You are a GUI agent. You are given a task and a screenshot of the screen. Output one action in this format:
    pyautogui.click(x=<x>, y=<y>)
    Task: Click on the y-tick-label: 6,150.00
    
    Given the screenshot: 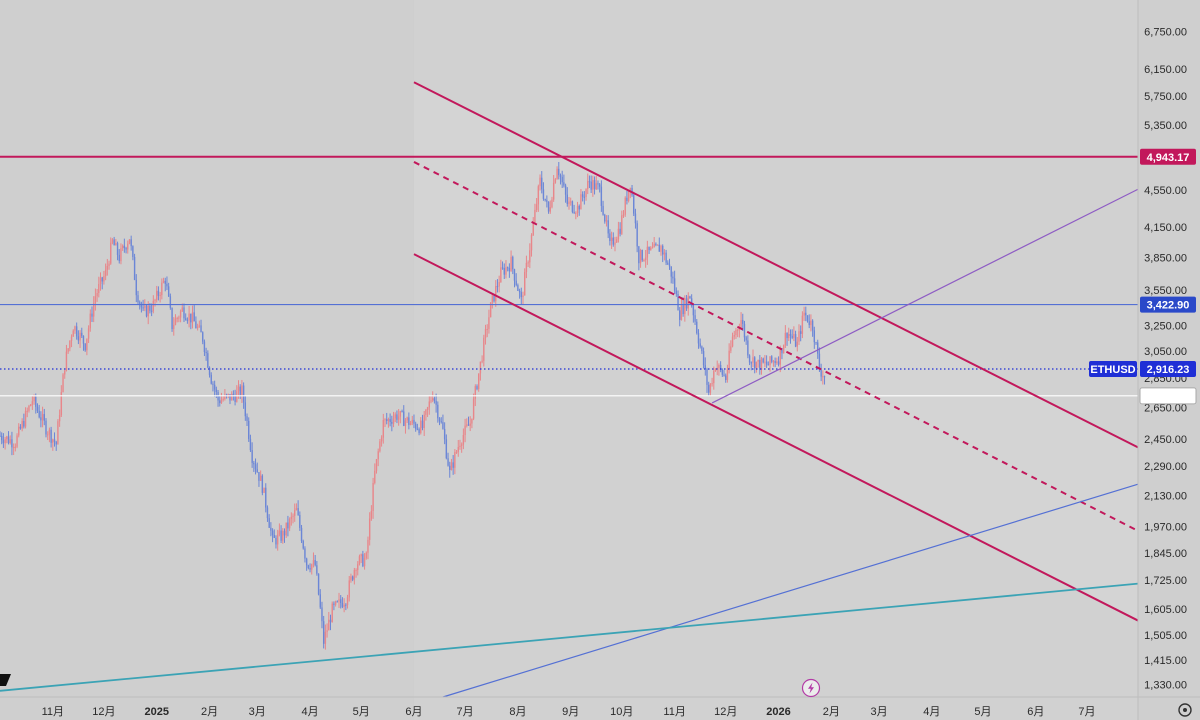 What is the action you would take?
    pyautogui.click(x=1165, y=70)
    